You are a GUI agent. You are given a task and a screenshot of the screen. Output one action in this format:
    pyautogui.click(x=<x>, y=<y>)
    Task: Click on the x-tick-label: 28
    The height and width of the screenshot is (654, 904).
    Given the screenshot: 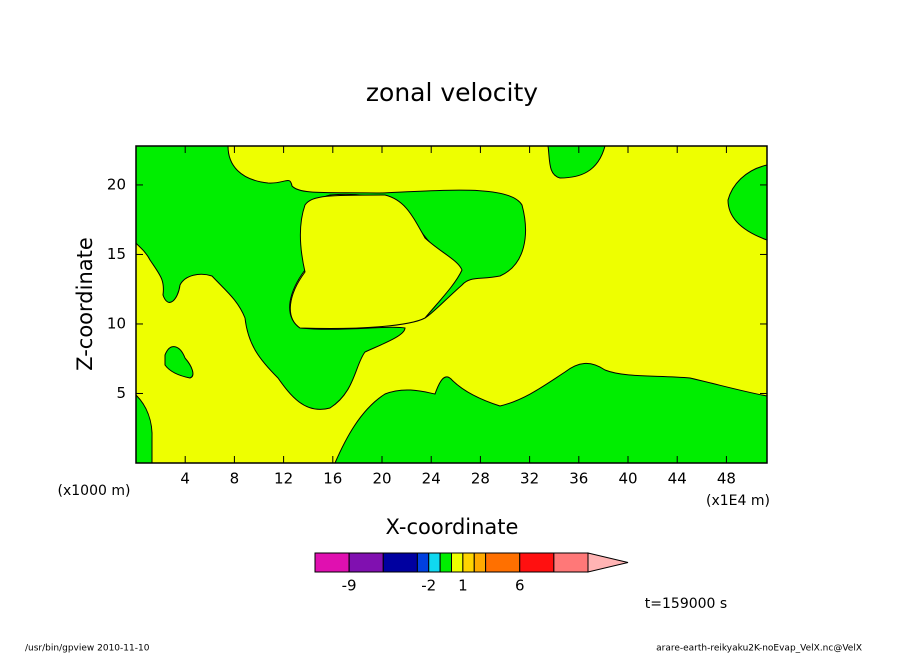 What is the action you would take?
    pyautogui.click(x=480, y=479)
    